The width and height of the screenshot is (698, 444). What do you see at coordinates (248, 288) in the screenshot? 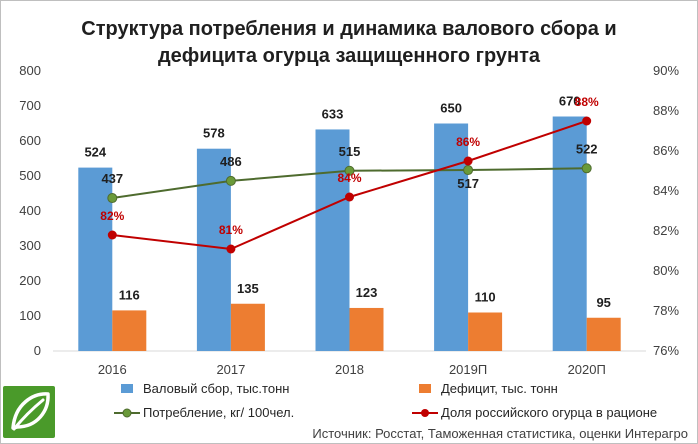
I see `data-label-deficit: 135` at bounding box center [248, 288].